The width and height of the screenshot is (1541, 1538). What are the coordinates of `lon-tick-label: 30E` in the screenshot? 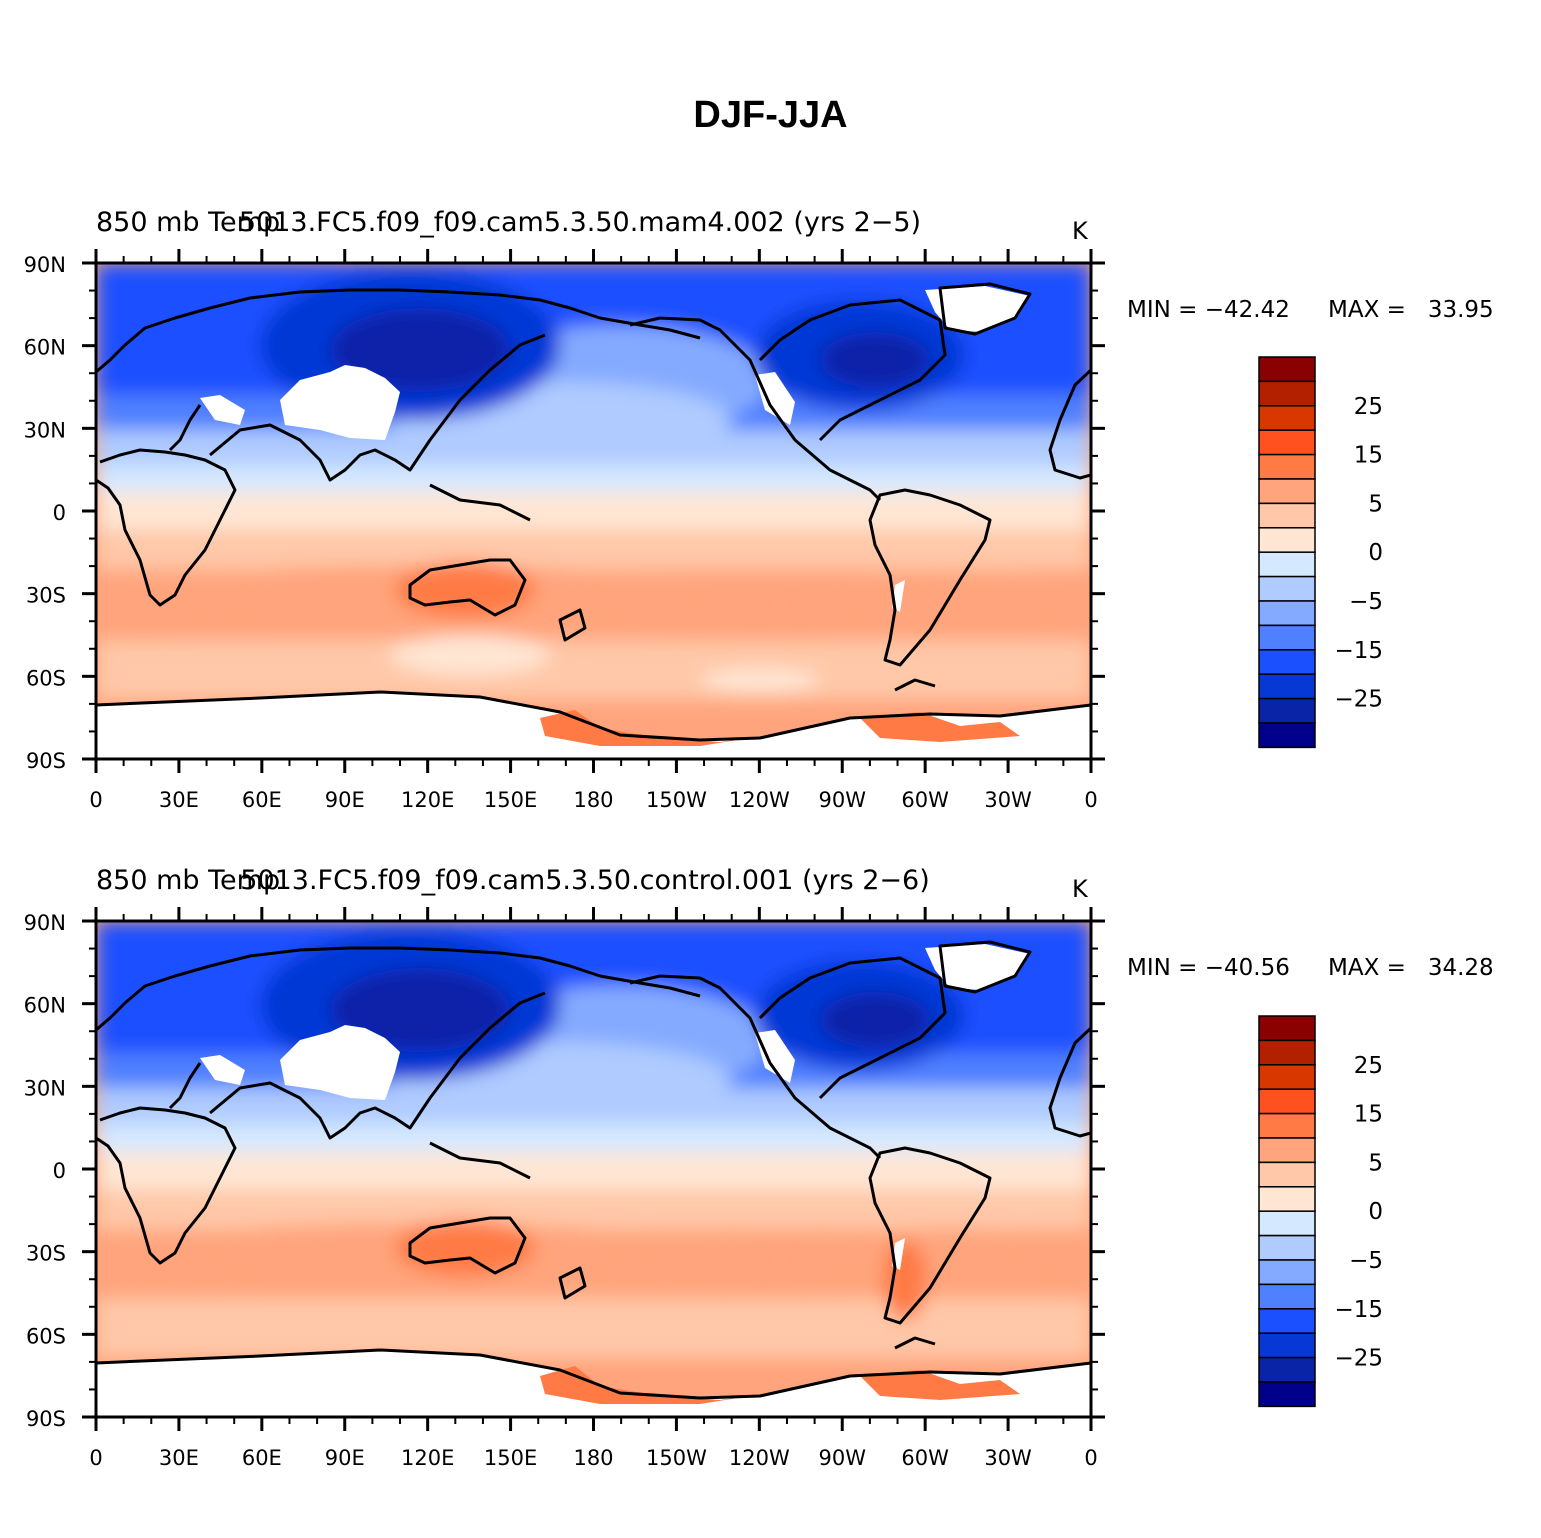 It's located at (179, 800).